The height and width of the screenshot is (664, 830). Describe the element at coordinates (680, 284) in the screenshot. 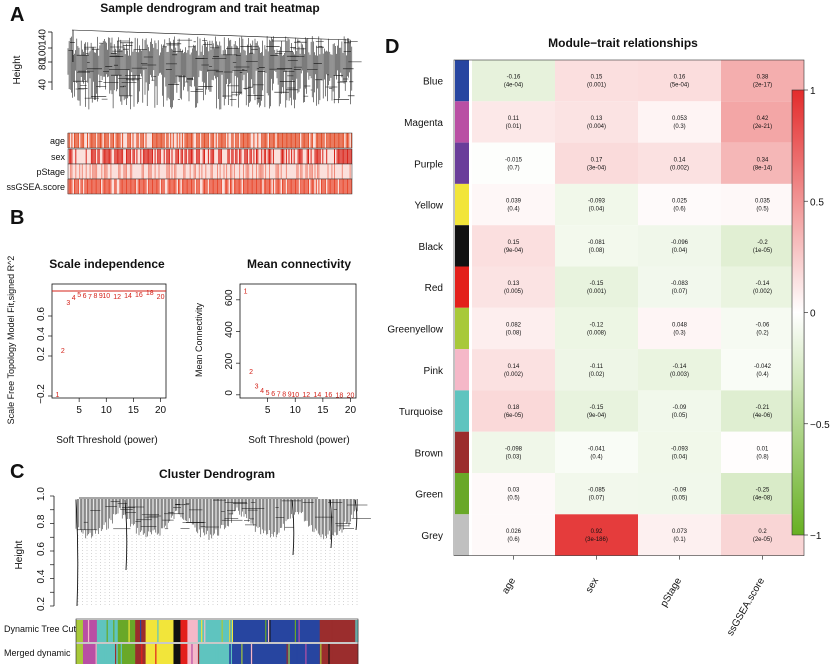

I see `cell-correlation: -0.083` at that location.